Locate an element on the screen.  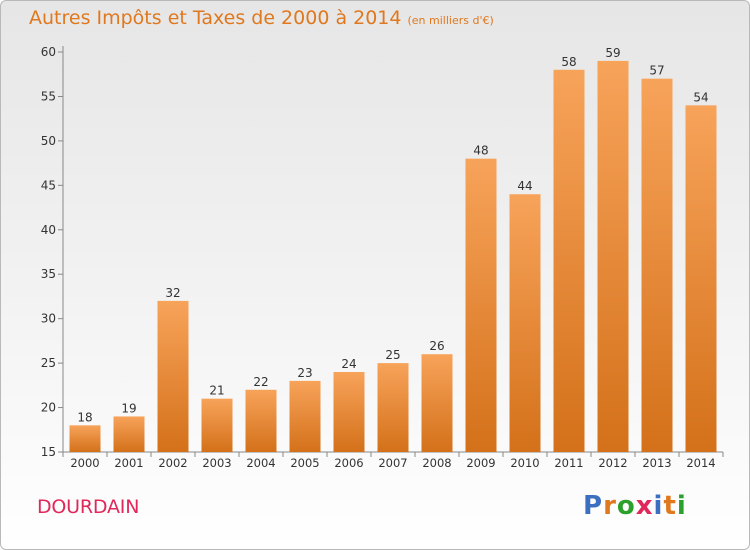
bar-2002 is located at coordinates (173, 376).